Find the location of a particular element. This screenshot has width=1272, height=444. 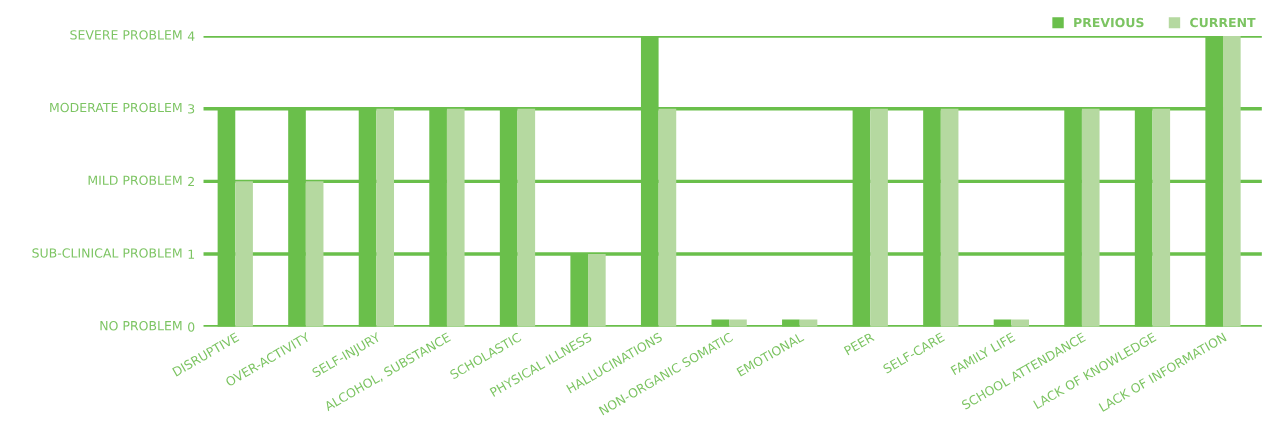

text: MODERATE PROBLEM is located at coordinates (116, 107).